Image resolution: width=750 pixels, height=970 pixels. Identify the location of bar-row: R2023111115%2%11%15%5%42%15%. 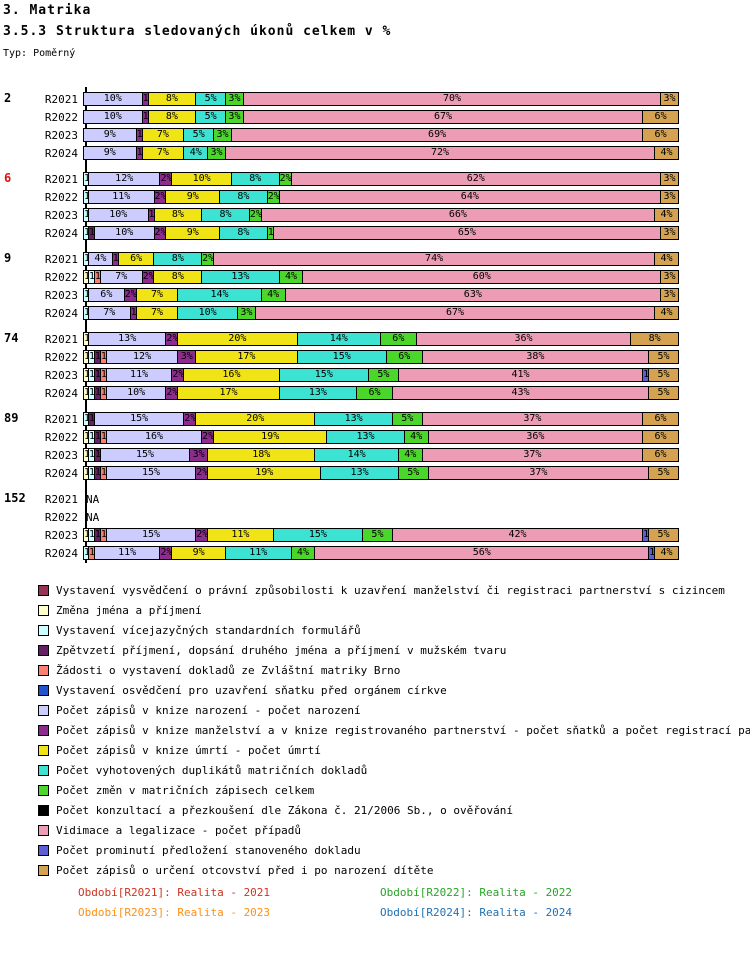
(375, 535).